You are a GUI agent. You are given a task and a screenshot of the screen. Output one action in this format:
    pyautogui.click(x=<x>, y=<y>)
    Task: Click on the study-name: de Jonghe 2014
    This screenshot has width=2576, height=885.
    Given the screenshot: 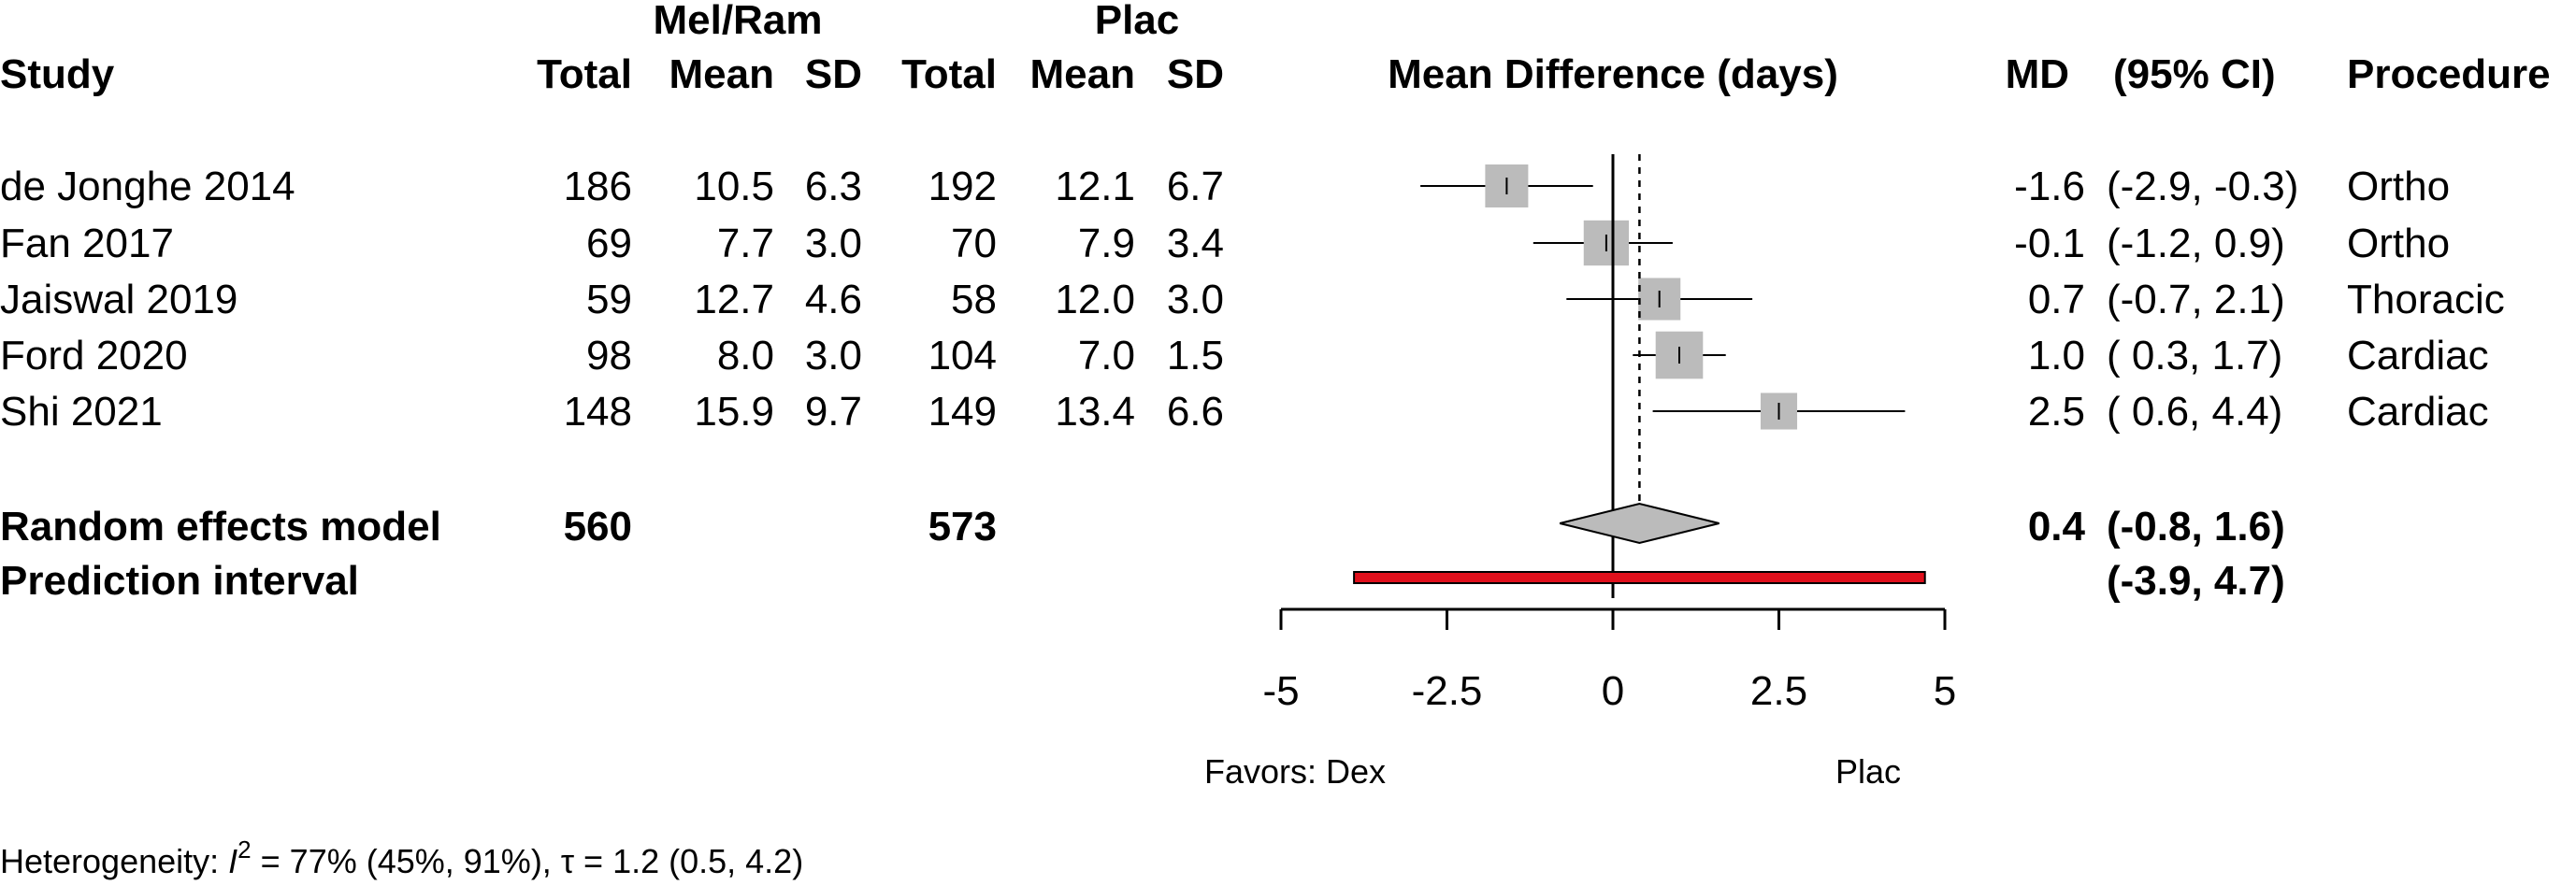 What is the action you would take?
    pyautogui.click(x=147, y=186)
    